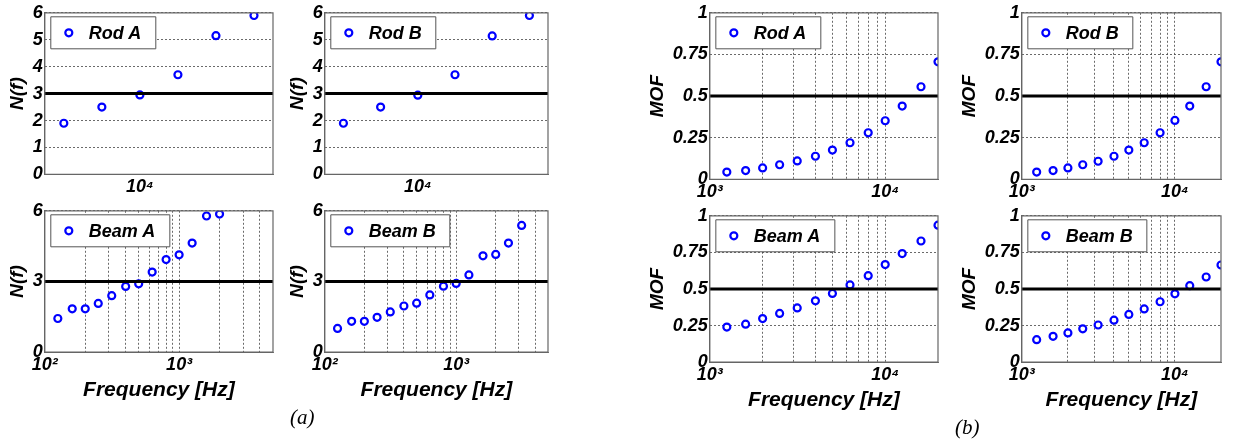 This screenshot has width=1235, height=443. What do you see at coordinates (302, 417) in the screenshot?
I see `text: (a)` at bounding box center [302, 417].